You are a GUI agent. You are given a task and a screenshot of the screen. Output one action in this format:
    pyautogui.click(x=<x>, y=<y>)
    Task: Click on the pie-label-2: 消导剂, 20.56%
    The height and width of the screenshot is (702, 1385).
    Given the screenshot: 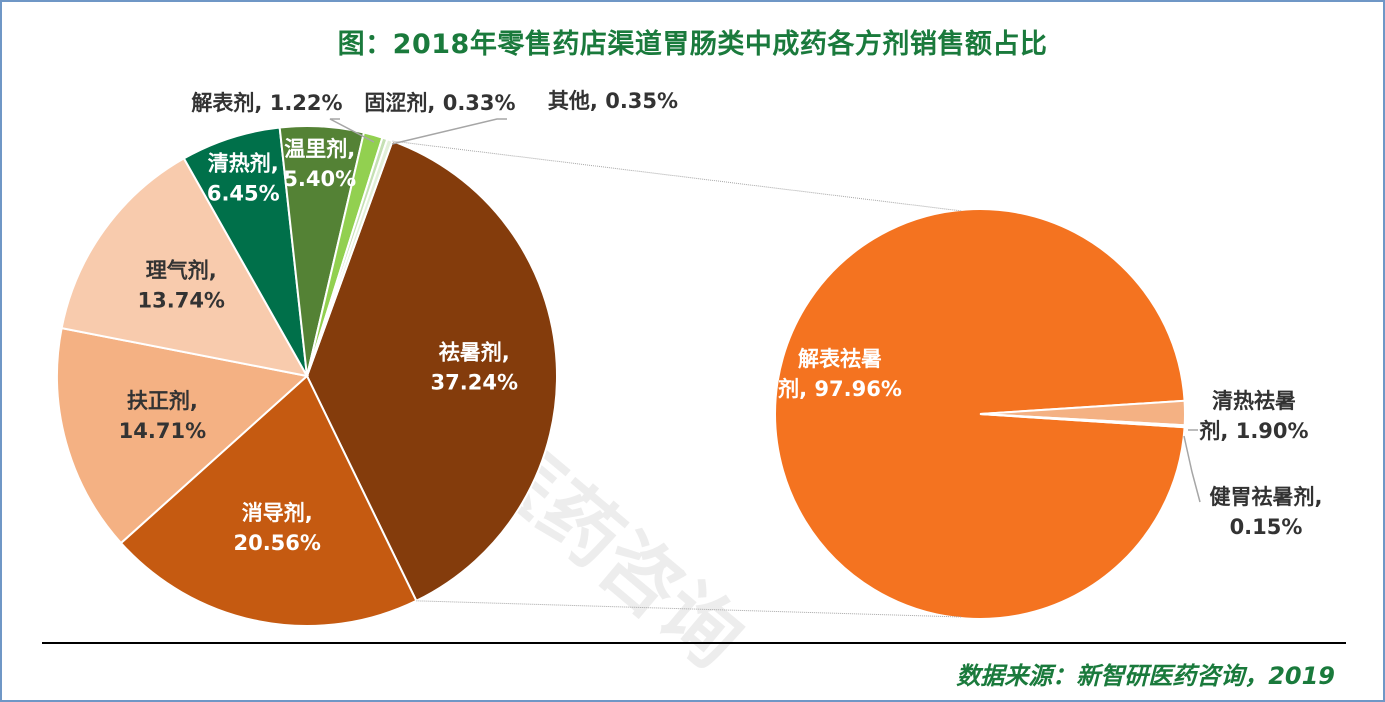 What is the action you would take?
    pyautogui.click(x=276, y=528)
    